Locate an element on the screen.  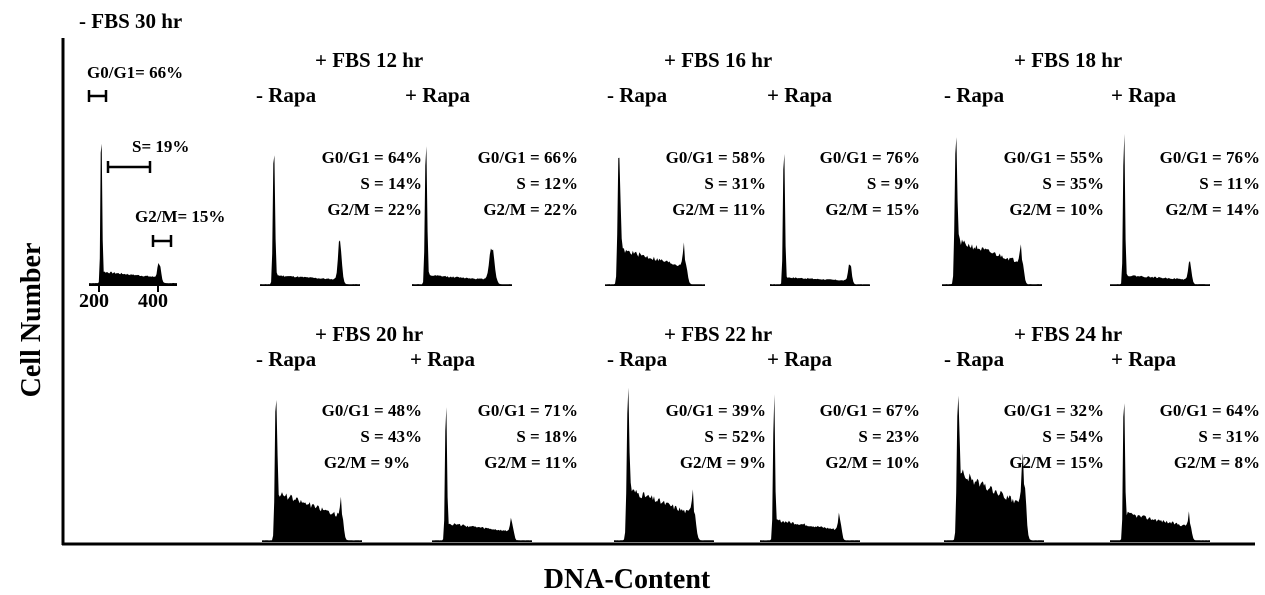
histogram-16hr-plus-rapa is located at coordinates (820, 220).